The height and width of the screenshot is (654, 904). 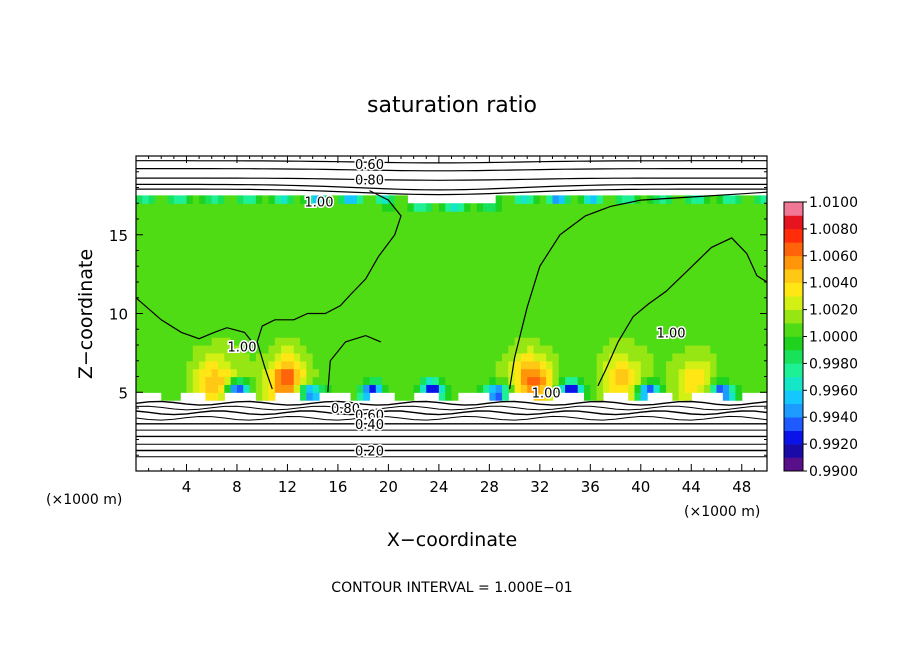 I want to click on x-tick-label: 28, so click(x=489, y=487).